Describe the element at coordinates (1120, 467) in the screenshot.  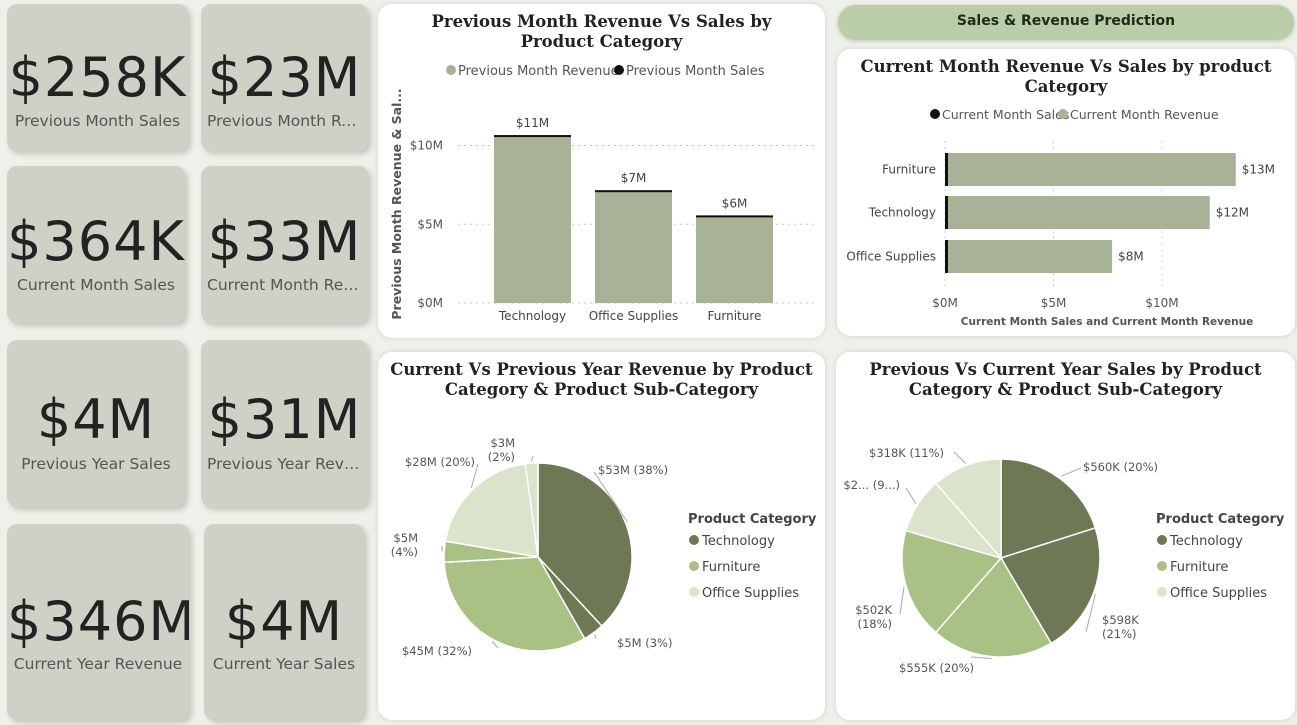
I see `slice-label: $560K (20%)` at that location.